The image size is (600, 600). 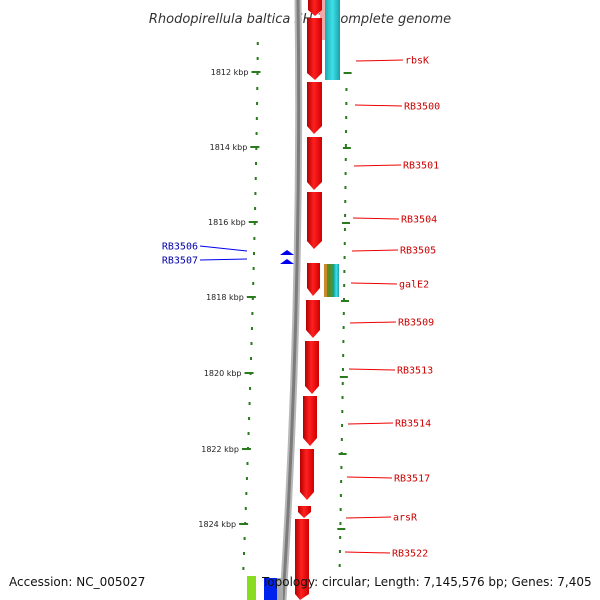 I want to click on gene-label: RB3500, so click(x=422, y=107).